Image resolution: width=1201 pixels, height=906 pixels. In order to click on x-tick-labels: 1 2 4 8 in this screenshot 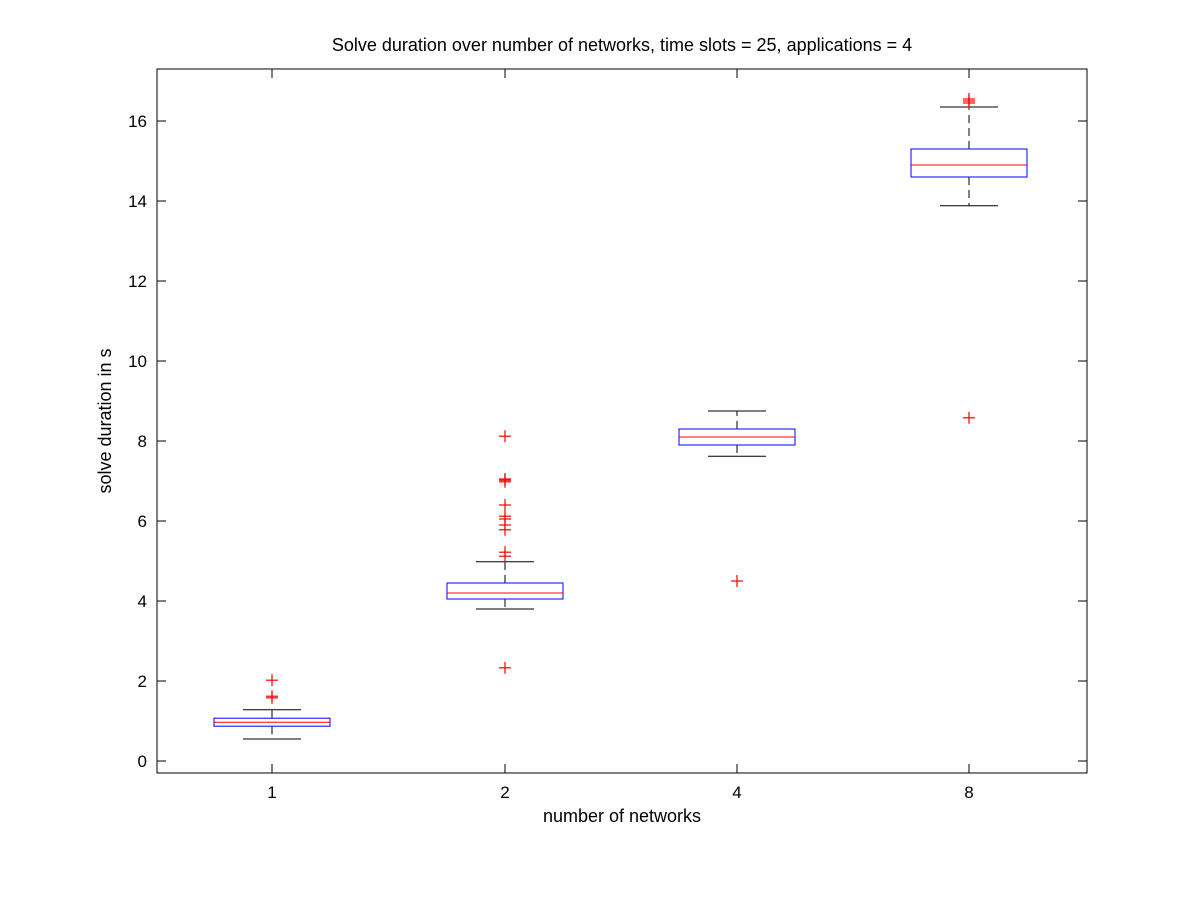, I will do `click(620, 792)`.